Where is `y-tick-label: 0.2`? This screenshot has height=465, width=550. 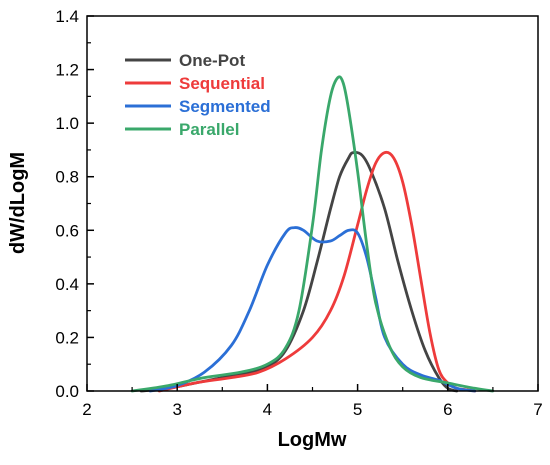 y-tick-label: 0.2 is located at coordinates (67, 337).